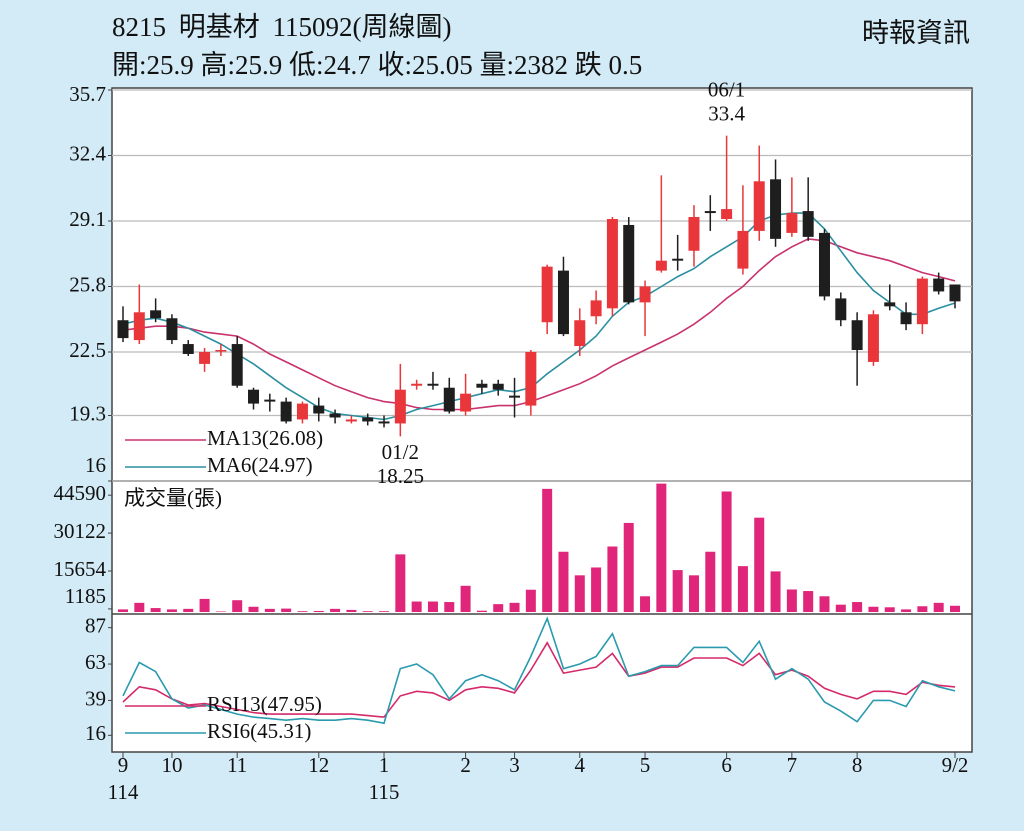 Image resolution: width=1024 pixels, height=831 pixels. What do you see at coordinates (80, 569) in the screenshot?
I see `y-tick-label: 15654` at bounding box center [80, 569].